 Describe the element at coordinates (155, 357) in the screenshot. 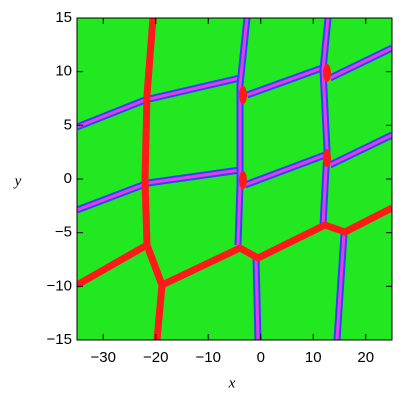

I see `x-tick-label: −20` at that location.